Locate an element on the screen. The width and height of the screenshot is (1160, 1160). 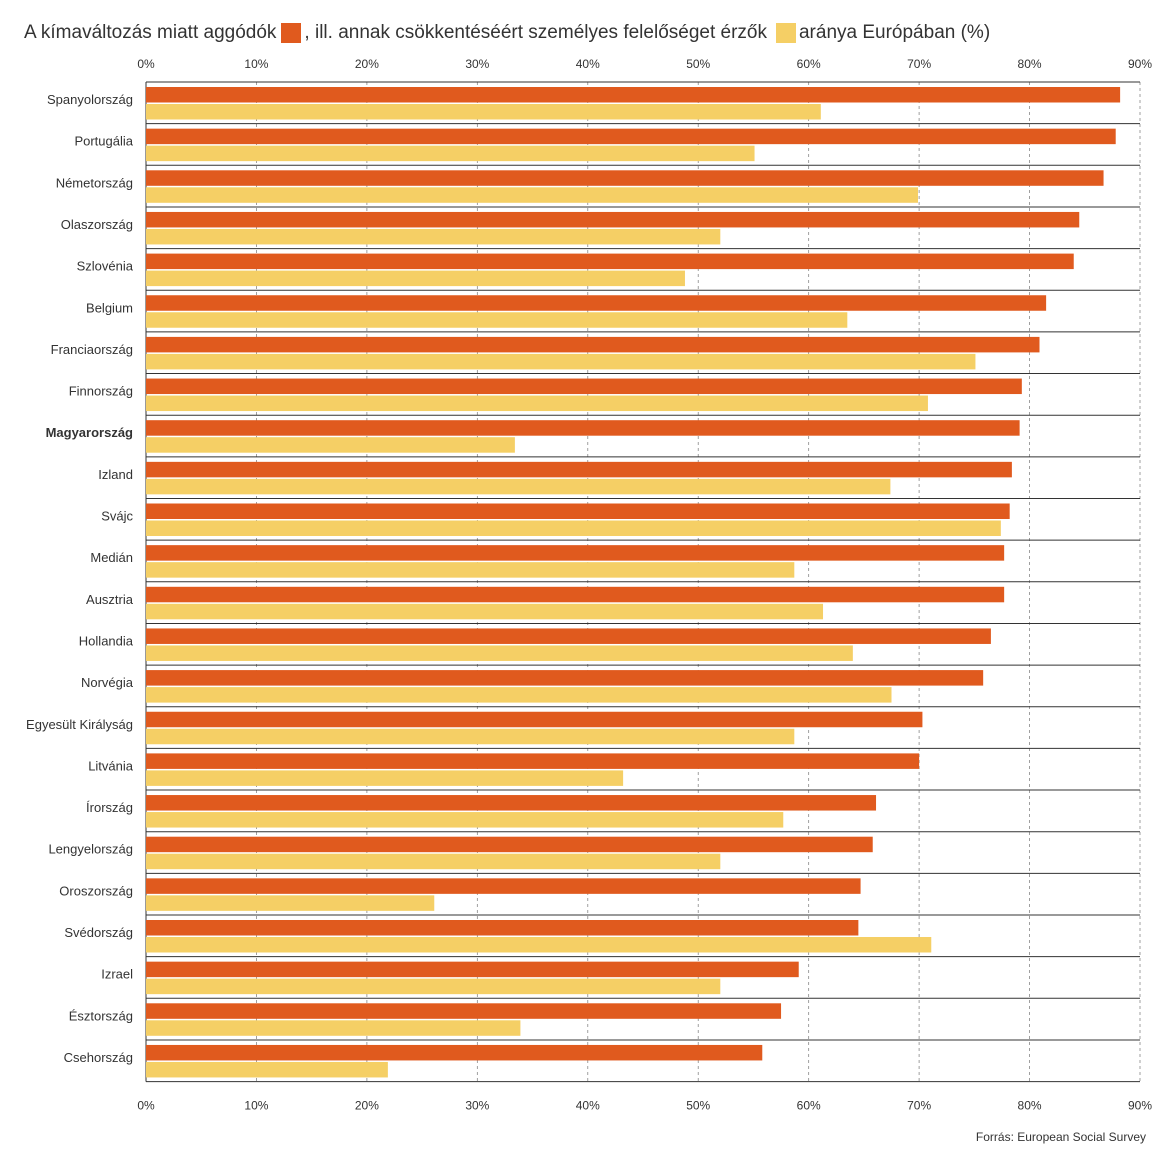
x-tick-label-bottom: 70% is located at coordinates (919, 1106).